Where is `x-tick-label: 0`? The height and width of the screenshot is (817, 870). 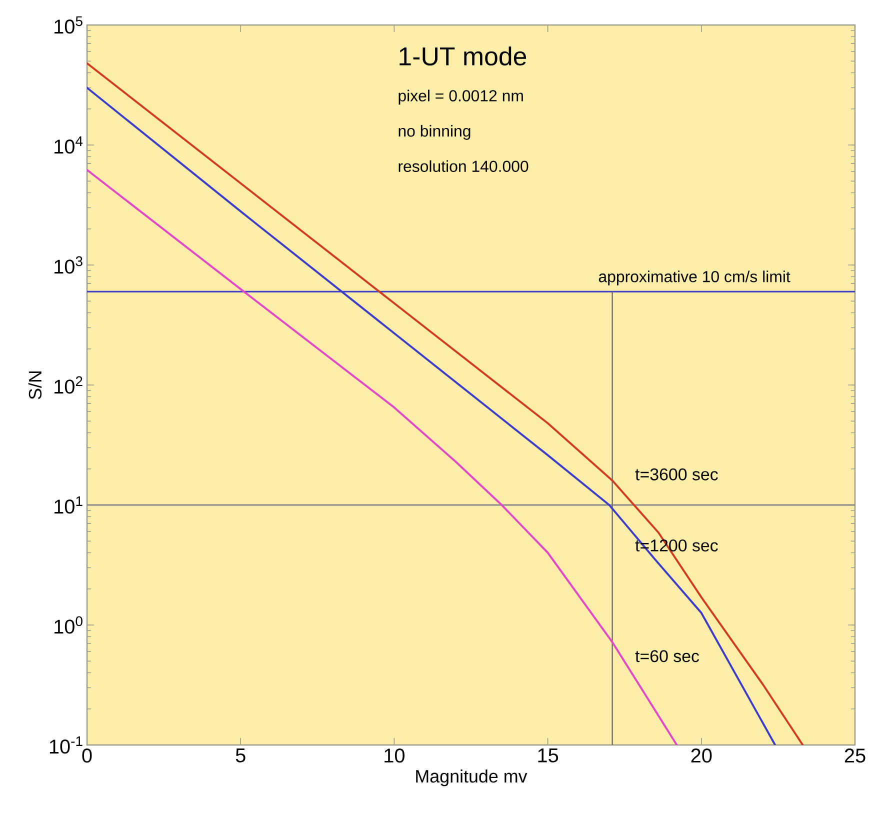 x-tick-label: 0 is located at coordinates (87, 755).